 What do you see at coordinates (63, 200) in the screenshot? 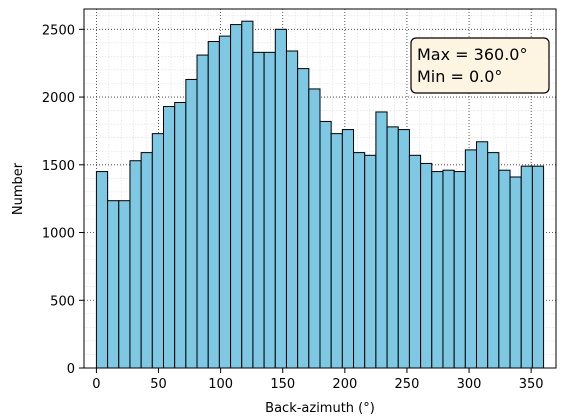
I see `y-axis-ticks: 0 500 1000 1500 2000 2500` at bounding box center [63, 200].